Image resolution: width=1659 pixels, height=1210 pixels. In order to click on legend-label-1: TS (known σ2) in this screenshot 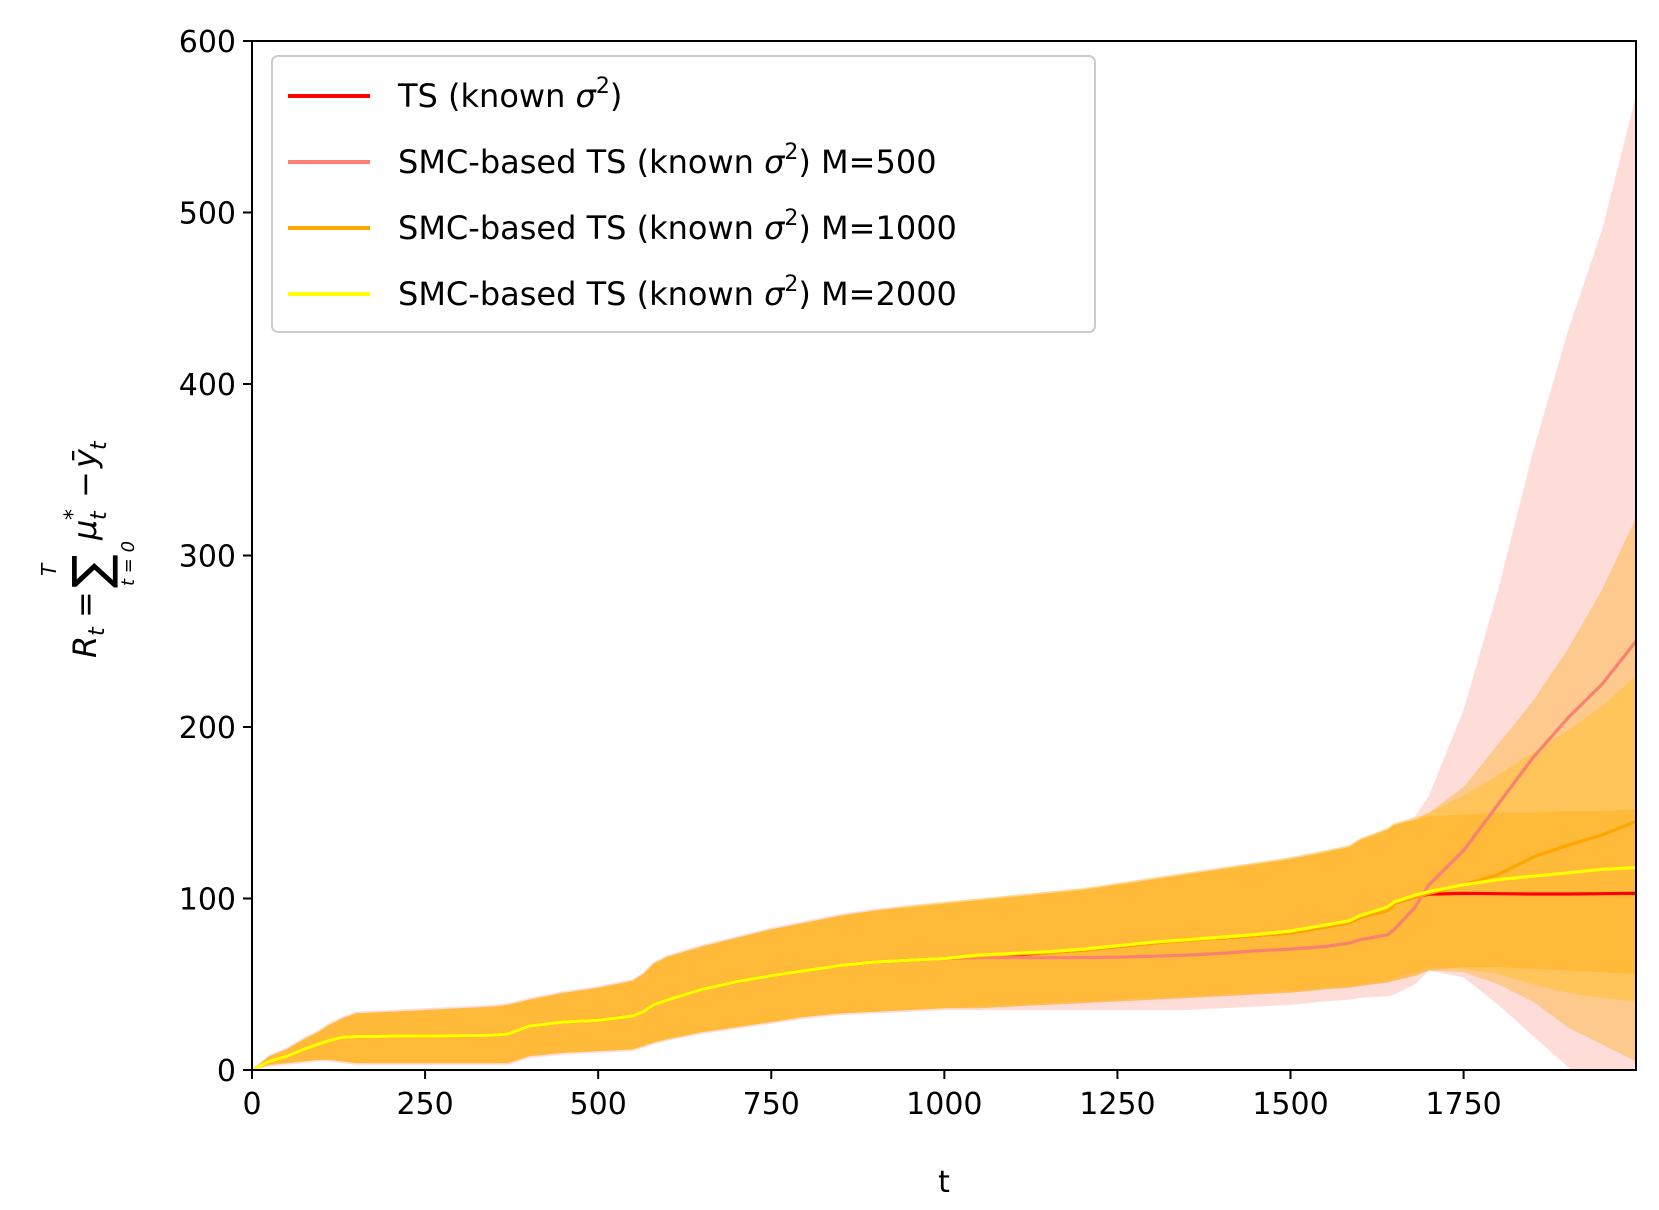, I will do `click(509, 94)`.